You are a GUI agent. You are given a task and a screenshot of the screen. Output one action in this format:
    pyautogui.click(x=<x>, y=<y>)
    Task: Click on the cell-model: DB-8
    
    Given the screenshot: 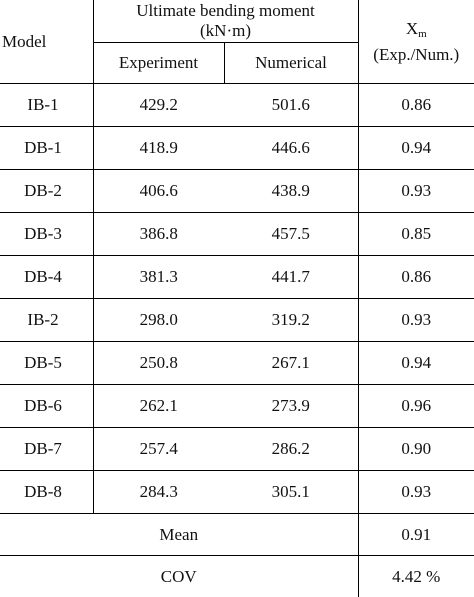 What is the action you would take?
    pyautogui.click(x=46, y=492)
    